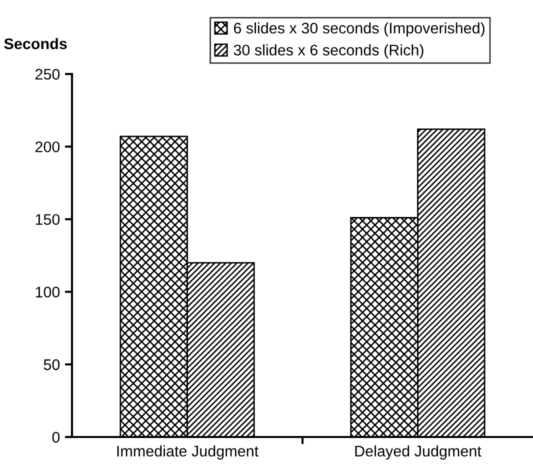 Image resolution: width=533 pixels, height=466 pixels. What do you see at coordinates (47, 146) in the screenshot?
I see `y-tick-label: 200` at bounding box center [47, 146].